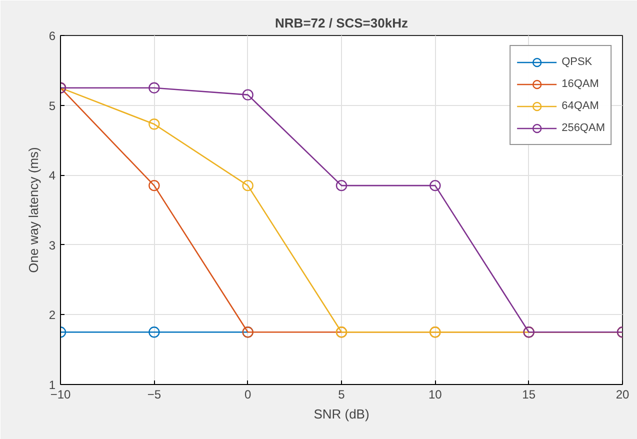 This screenshot has width=637, height=439. Describe the element at coordinates (52, 175) in the screenshot. I see `y-tick-label: 4` at that location.